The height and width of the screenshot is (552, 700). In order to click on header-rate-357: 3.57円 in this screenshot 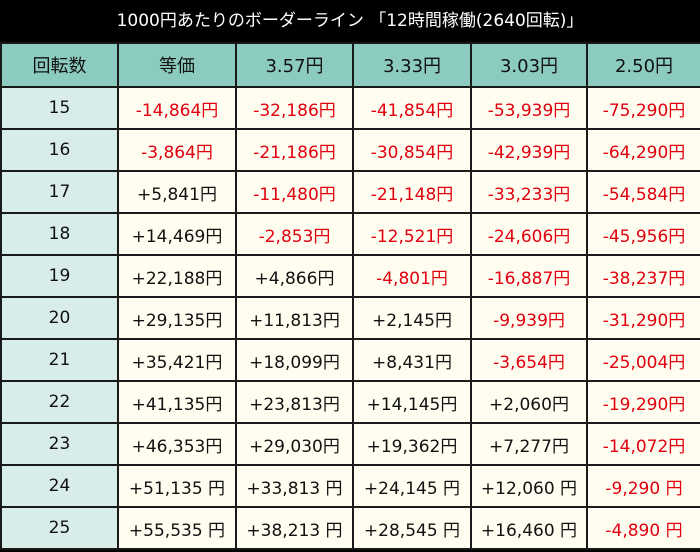, I will do `click(294, 65)`.